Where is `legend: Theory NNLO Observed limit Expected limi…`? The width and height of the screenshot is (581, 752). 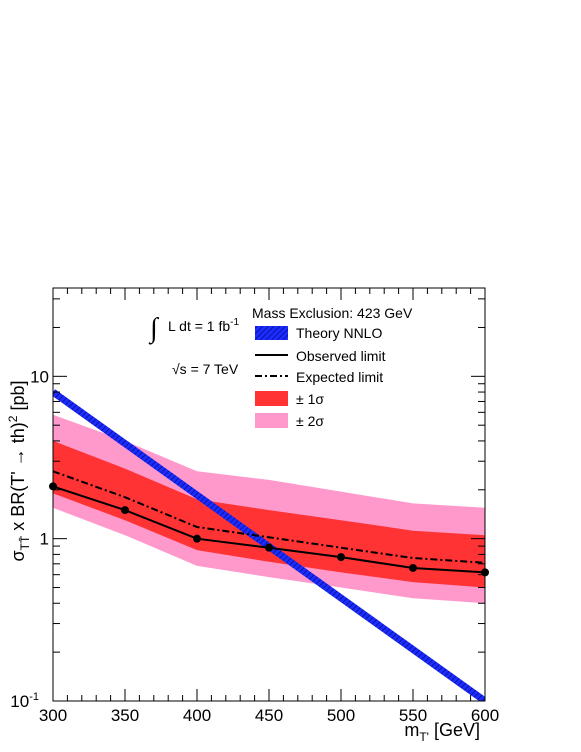 legend: Theory NNLO Observed limit Expected limi… is located at coordinates (320, 377).